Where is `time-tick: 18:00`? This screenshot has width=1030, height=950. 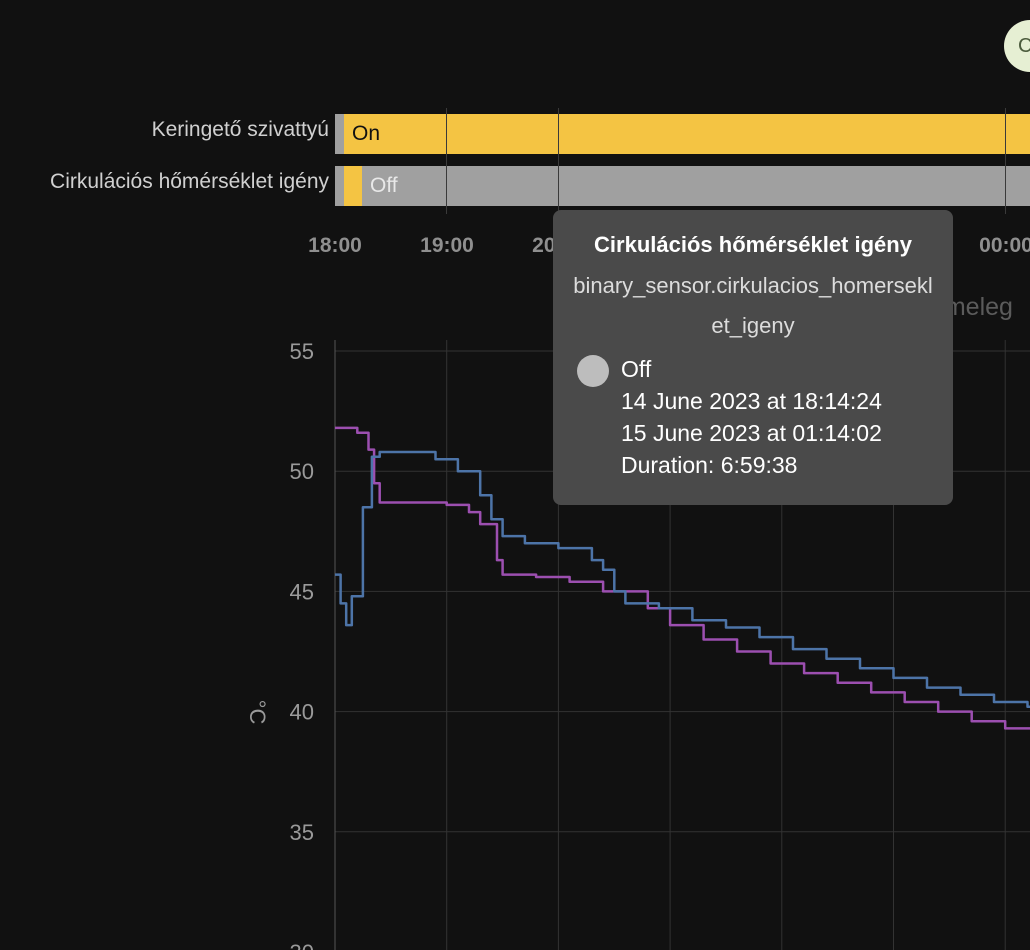 time-tick: 18:00 is located at coordinates (335, 245).